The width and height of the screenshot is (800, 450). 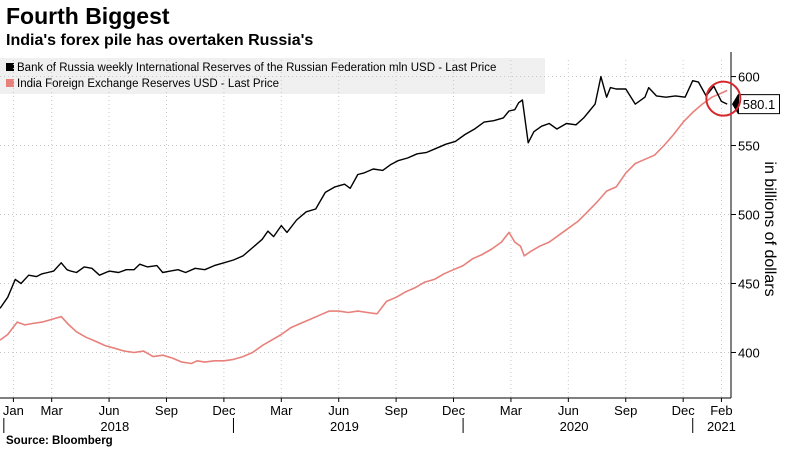 I want to click on x-tick-label-year: 2018, so click(x=114, y=426).